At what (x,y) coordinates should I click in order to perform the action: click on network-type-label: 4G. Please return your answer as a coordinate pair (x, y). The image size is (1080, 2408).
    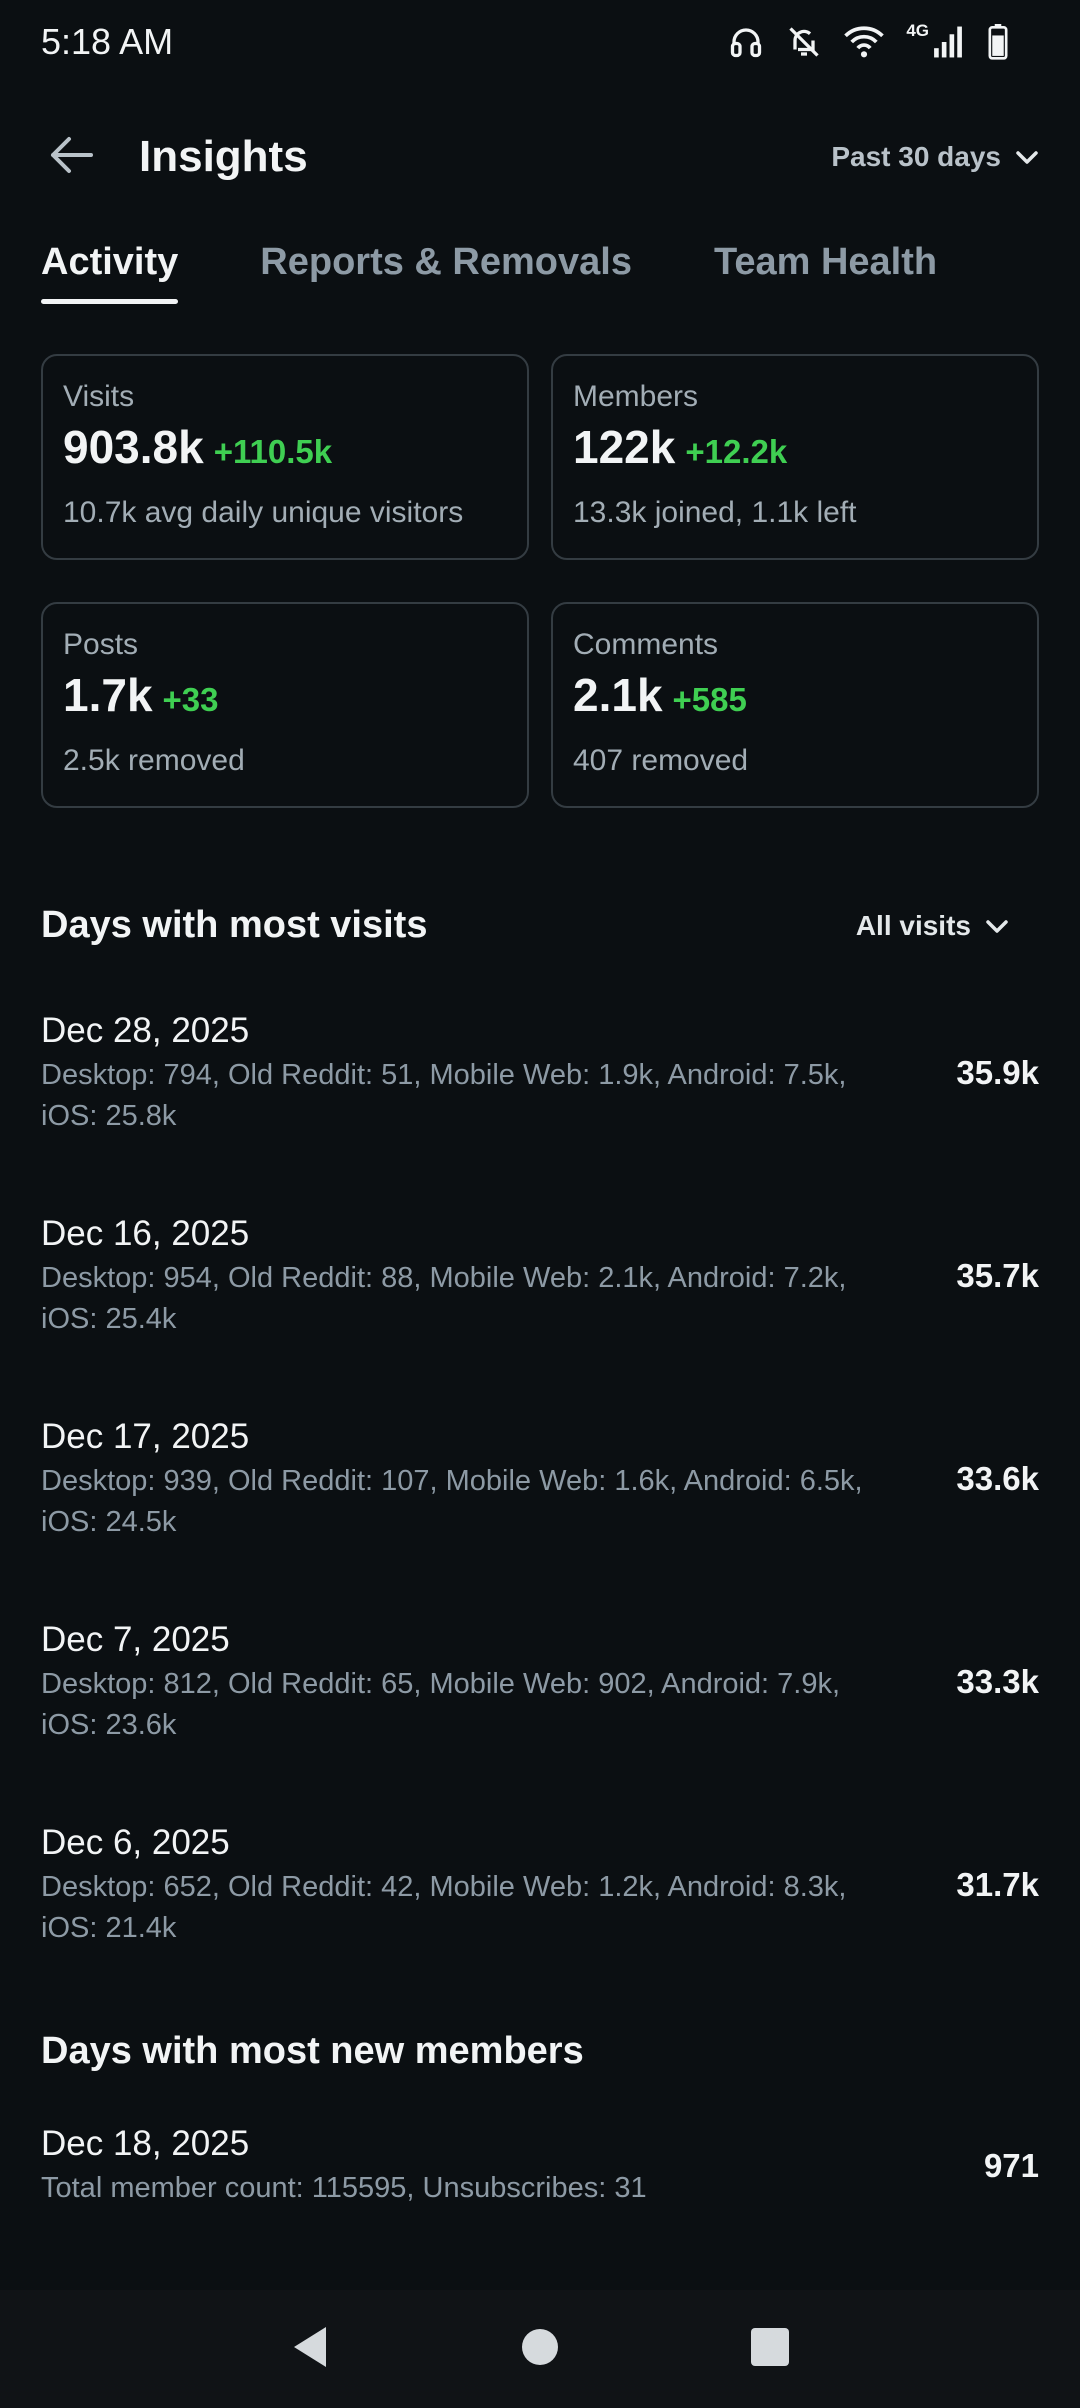
    Looking at the image, I should click on (917, 30).